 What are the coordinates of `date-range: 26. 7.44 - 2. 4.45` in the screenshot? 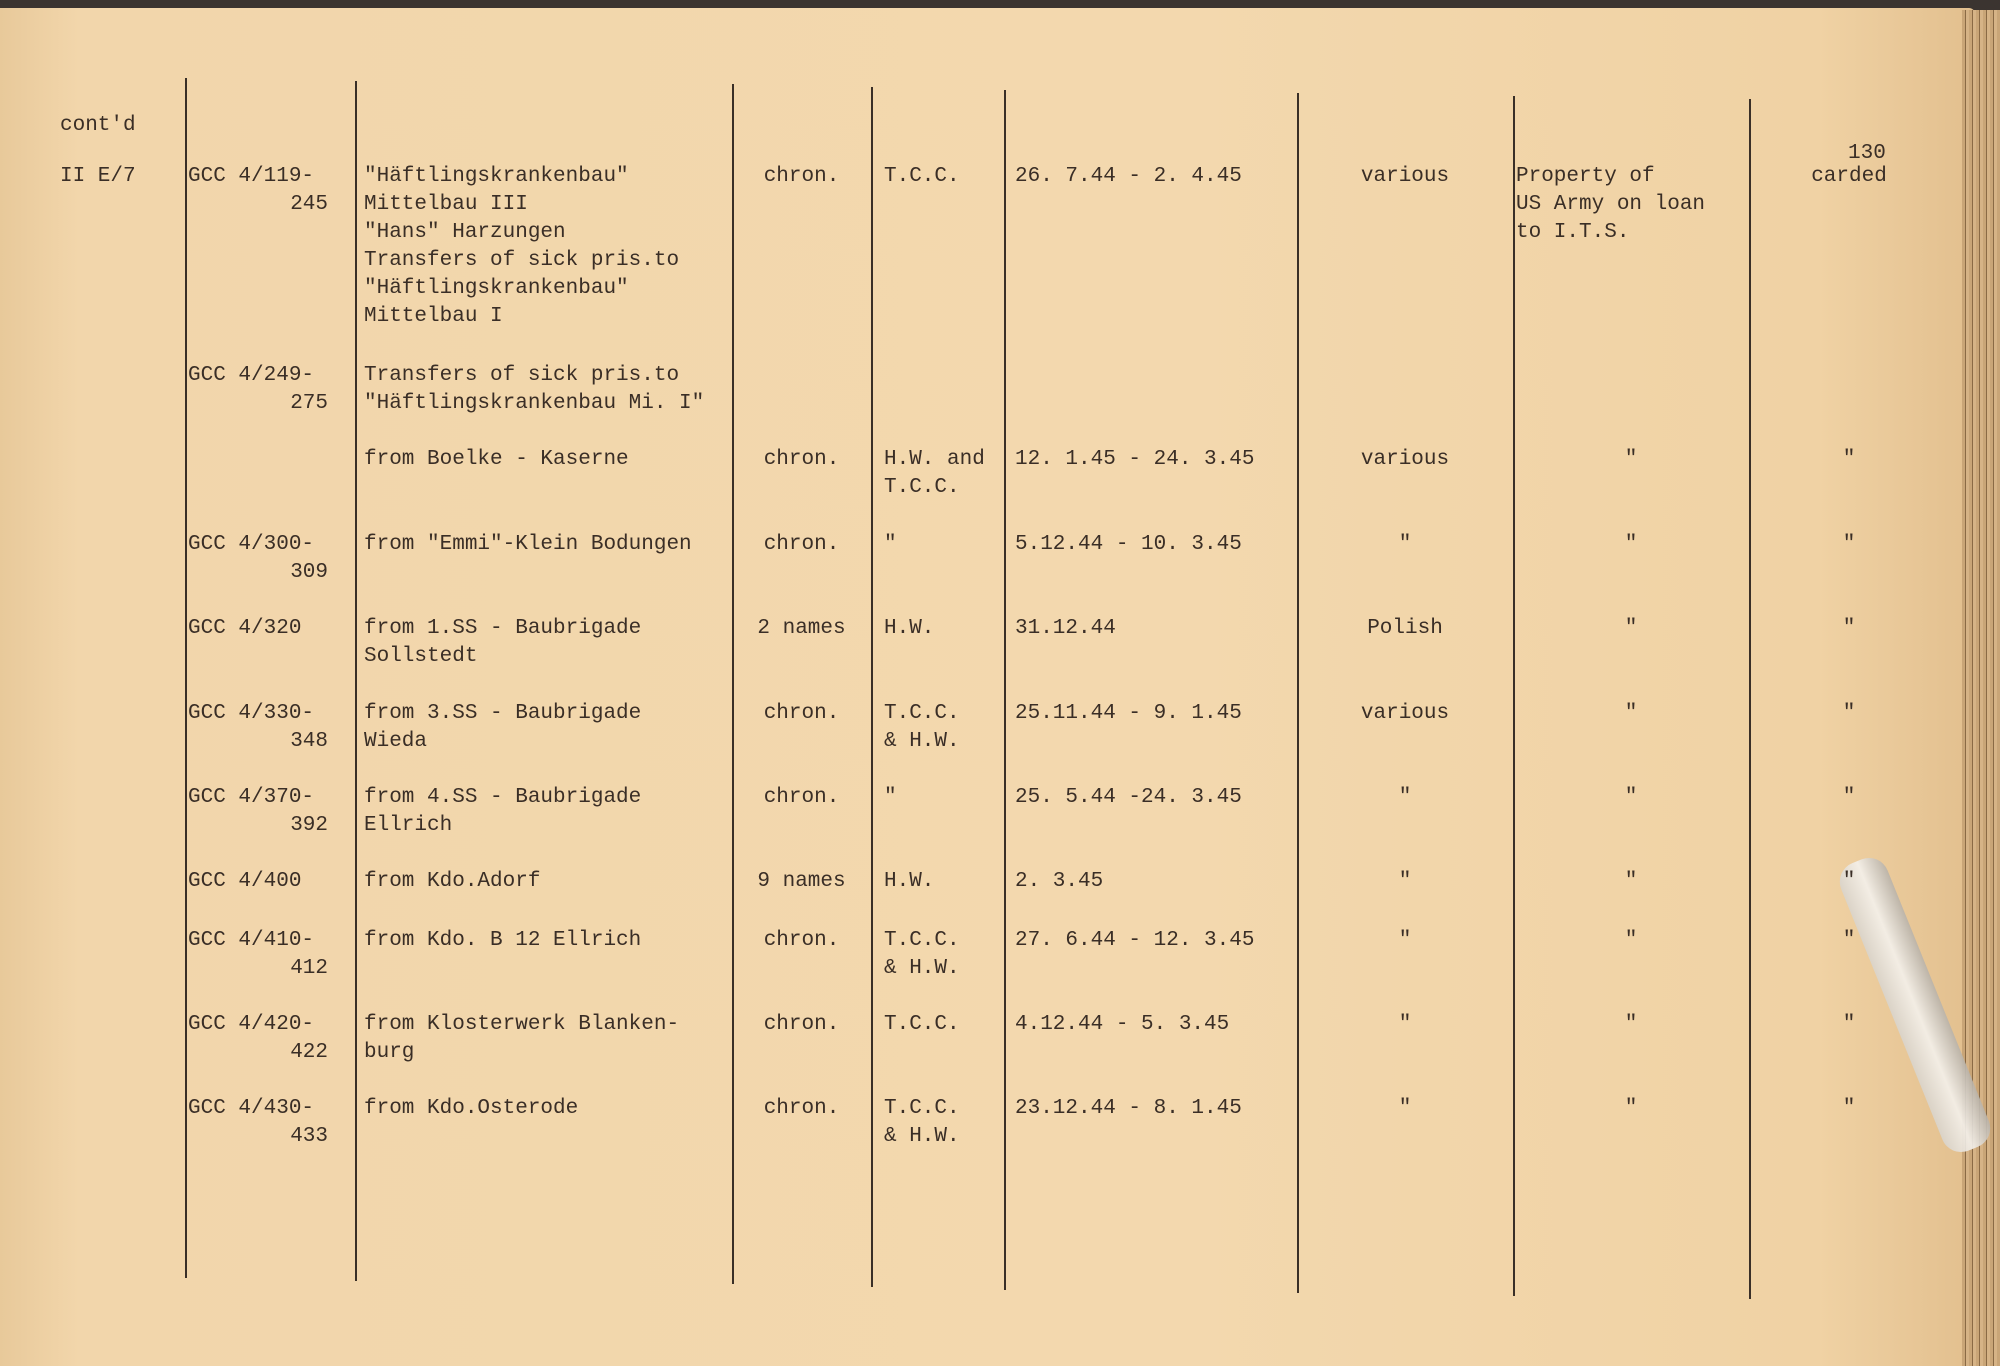 It's located at (1128, 176).